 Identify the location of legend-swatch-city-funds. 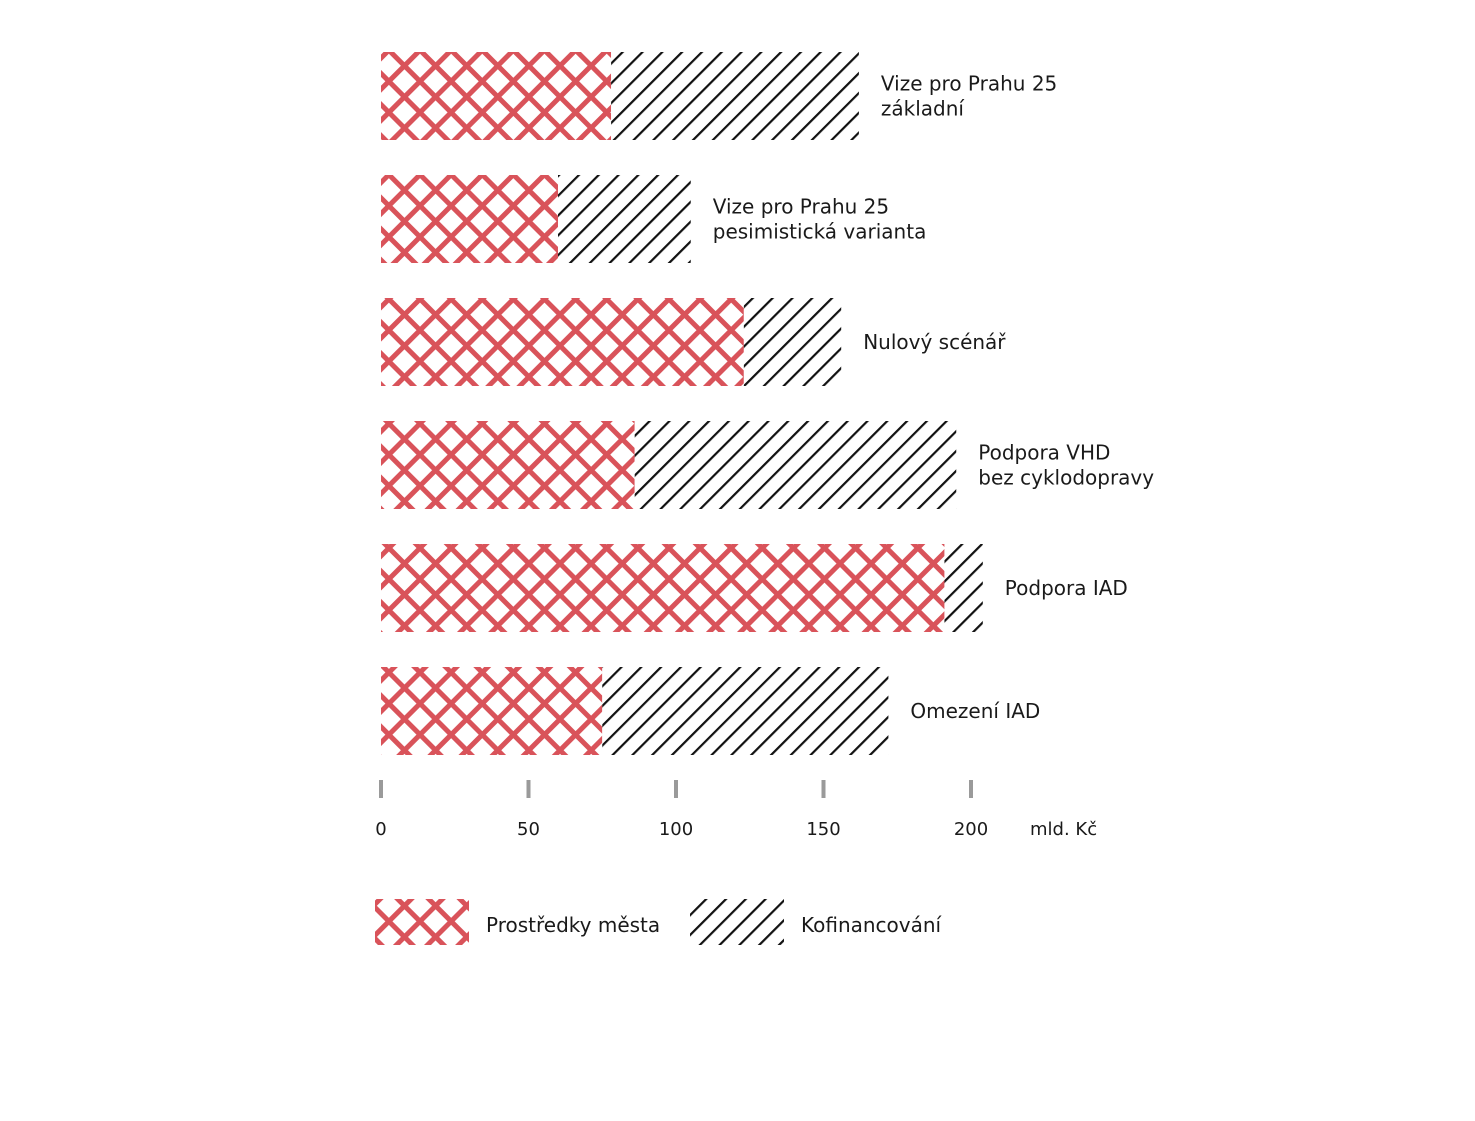
(422, 922).